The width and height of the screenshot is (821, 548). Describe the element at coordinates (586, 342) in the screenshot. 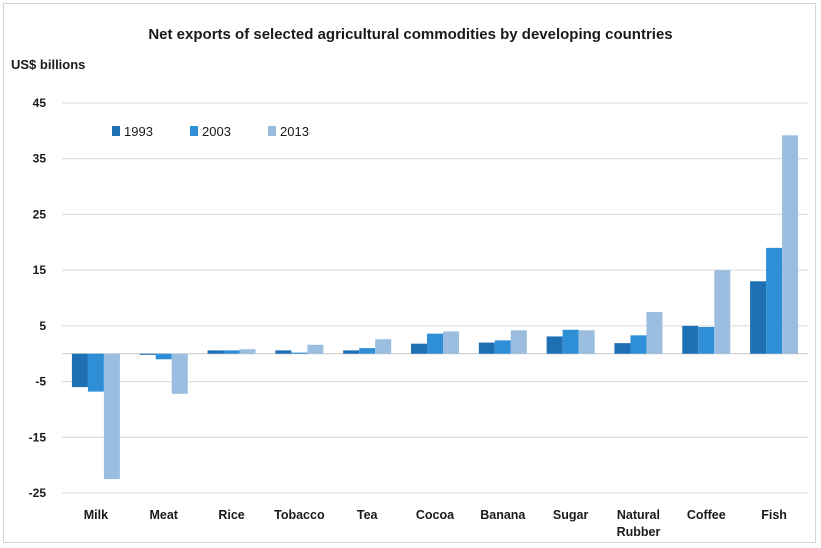

I see `bar-2013-sugar` at that location.